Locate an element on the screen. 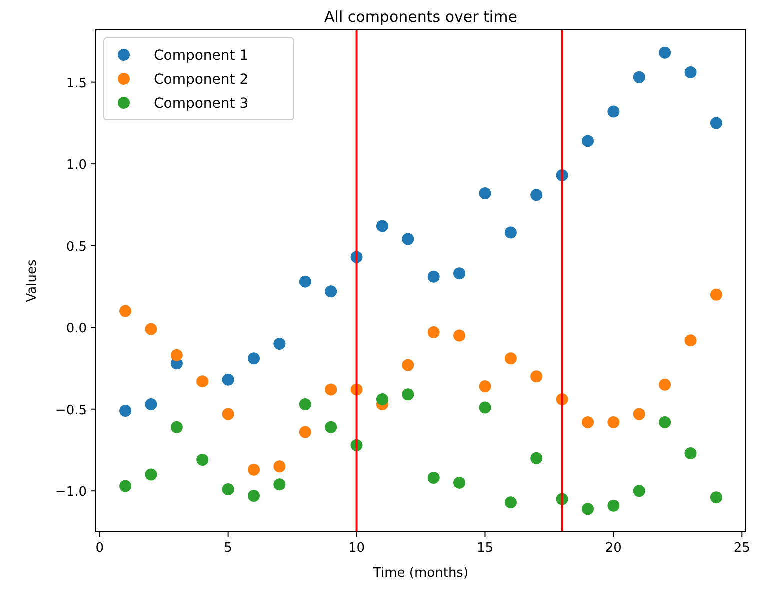  legend-label: Component 2 is located at coordinates (201, 80).